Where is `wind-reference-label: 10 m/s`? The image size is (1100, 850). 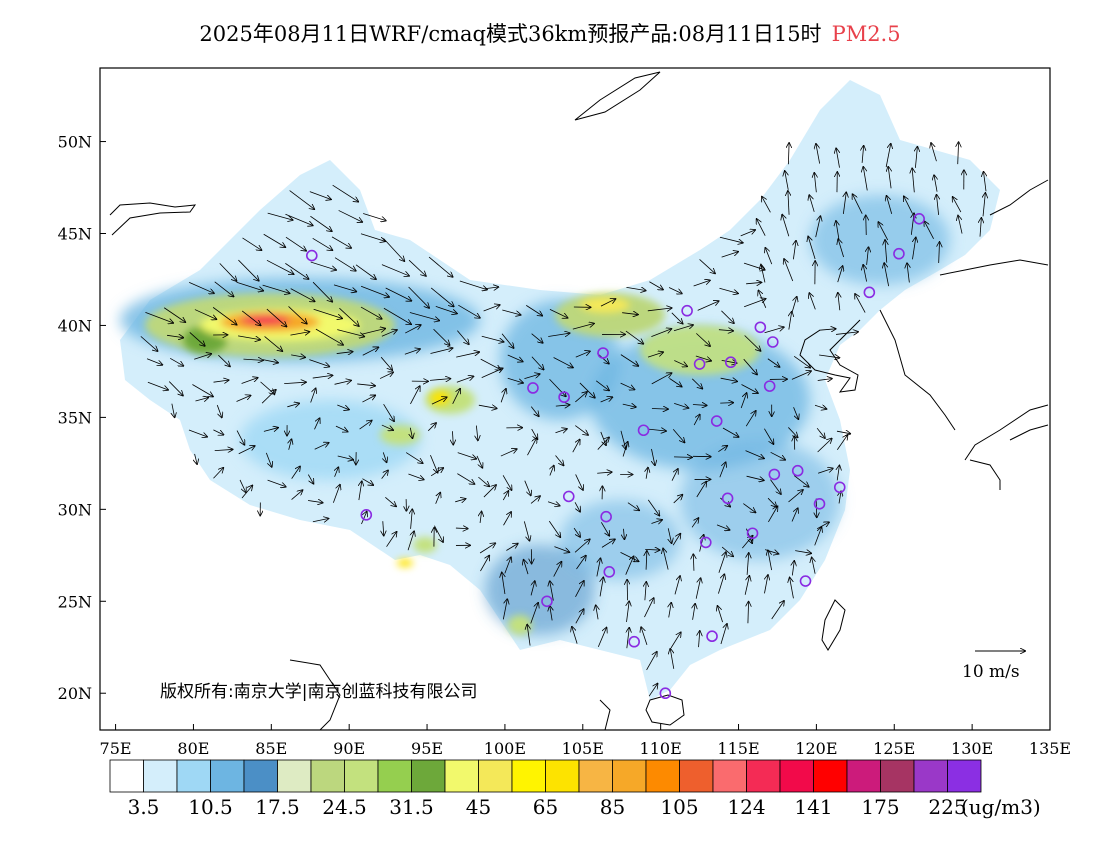
wind-reference-label: 10 m/s is located at coordinates (991, 672).